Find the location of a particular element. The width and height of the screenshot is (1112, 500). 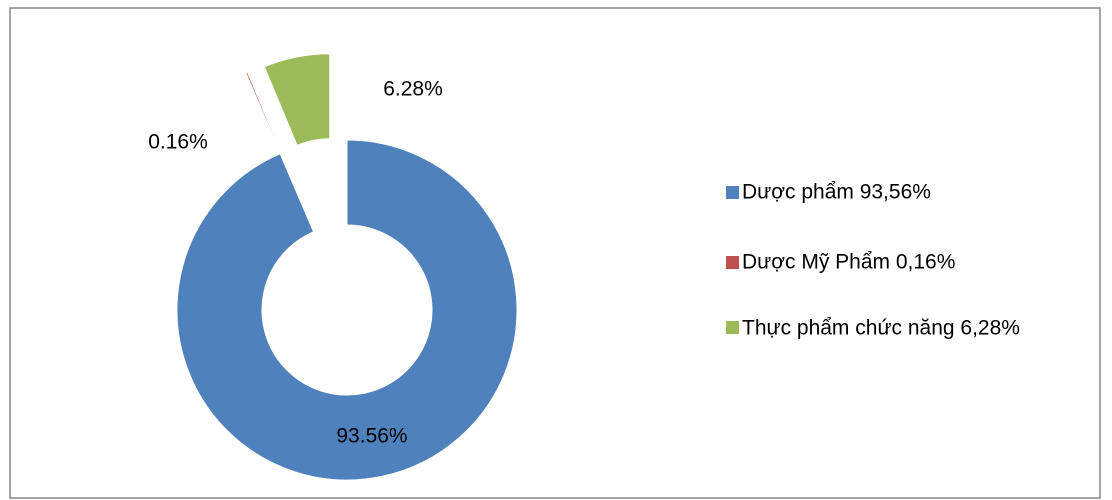

legend-label: Dược phẩm 93,56% is located at coordinates (836, 192).